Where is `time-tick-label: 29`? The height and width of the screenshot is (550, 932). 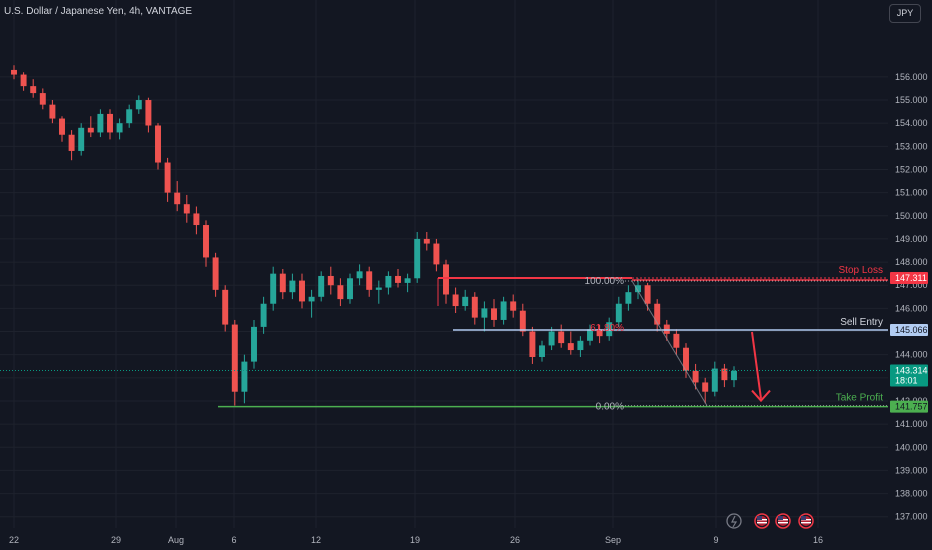
time-tick-label: 29 is located at coordinates (116, 540).